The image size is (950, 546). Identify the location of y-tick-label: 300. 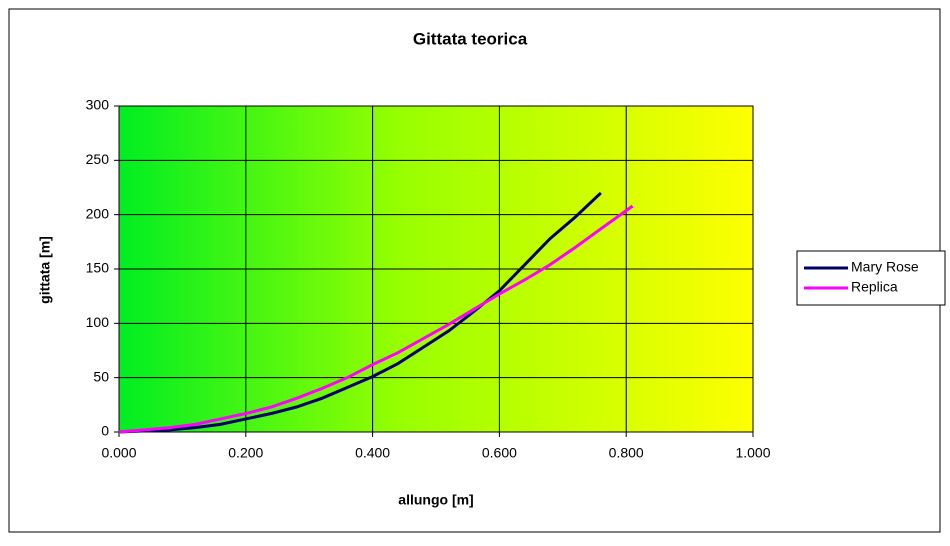
(98, 105).